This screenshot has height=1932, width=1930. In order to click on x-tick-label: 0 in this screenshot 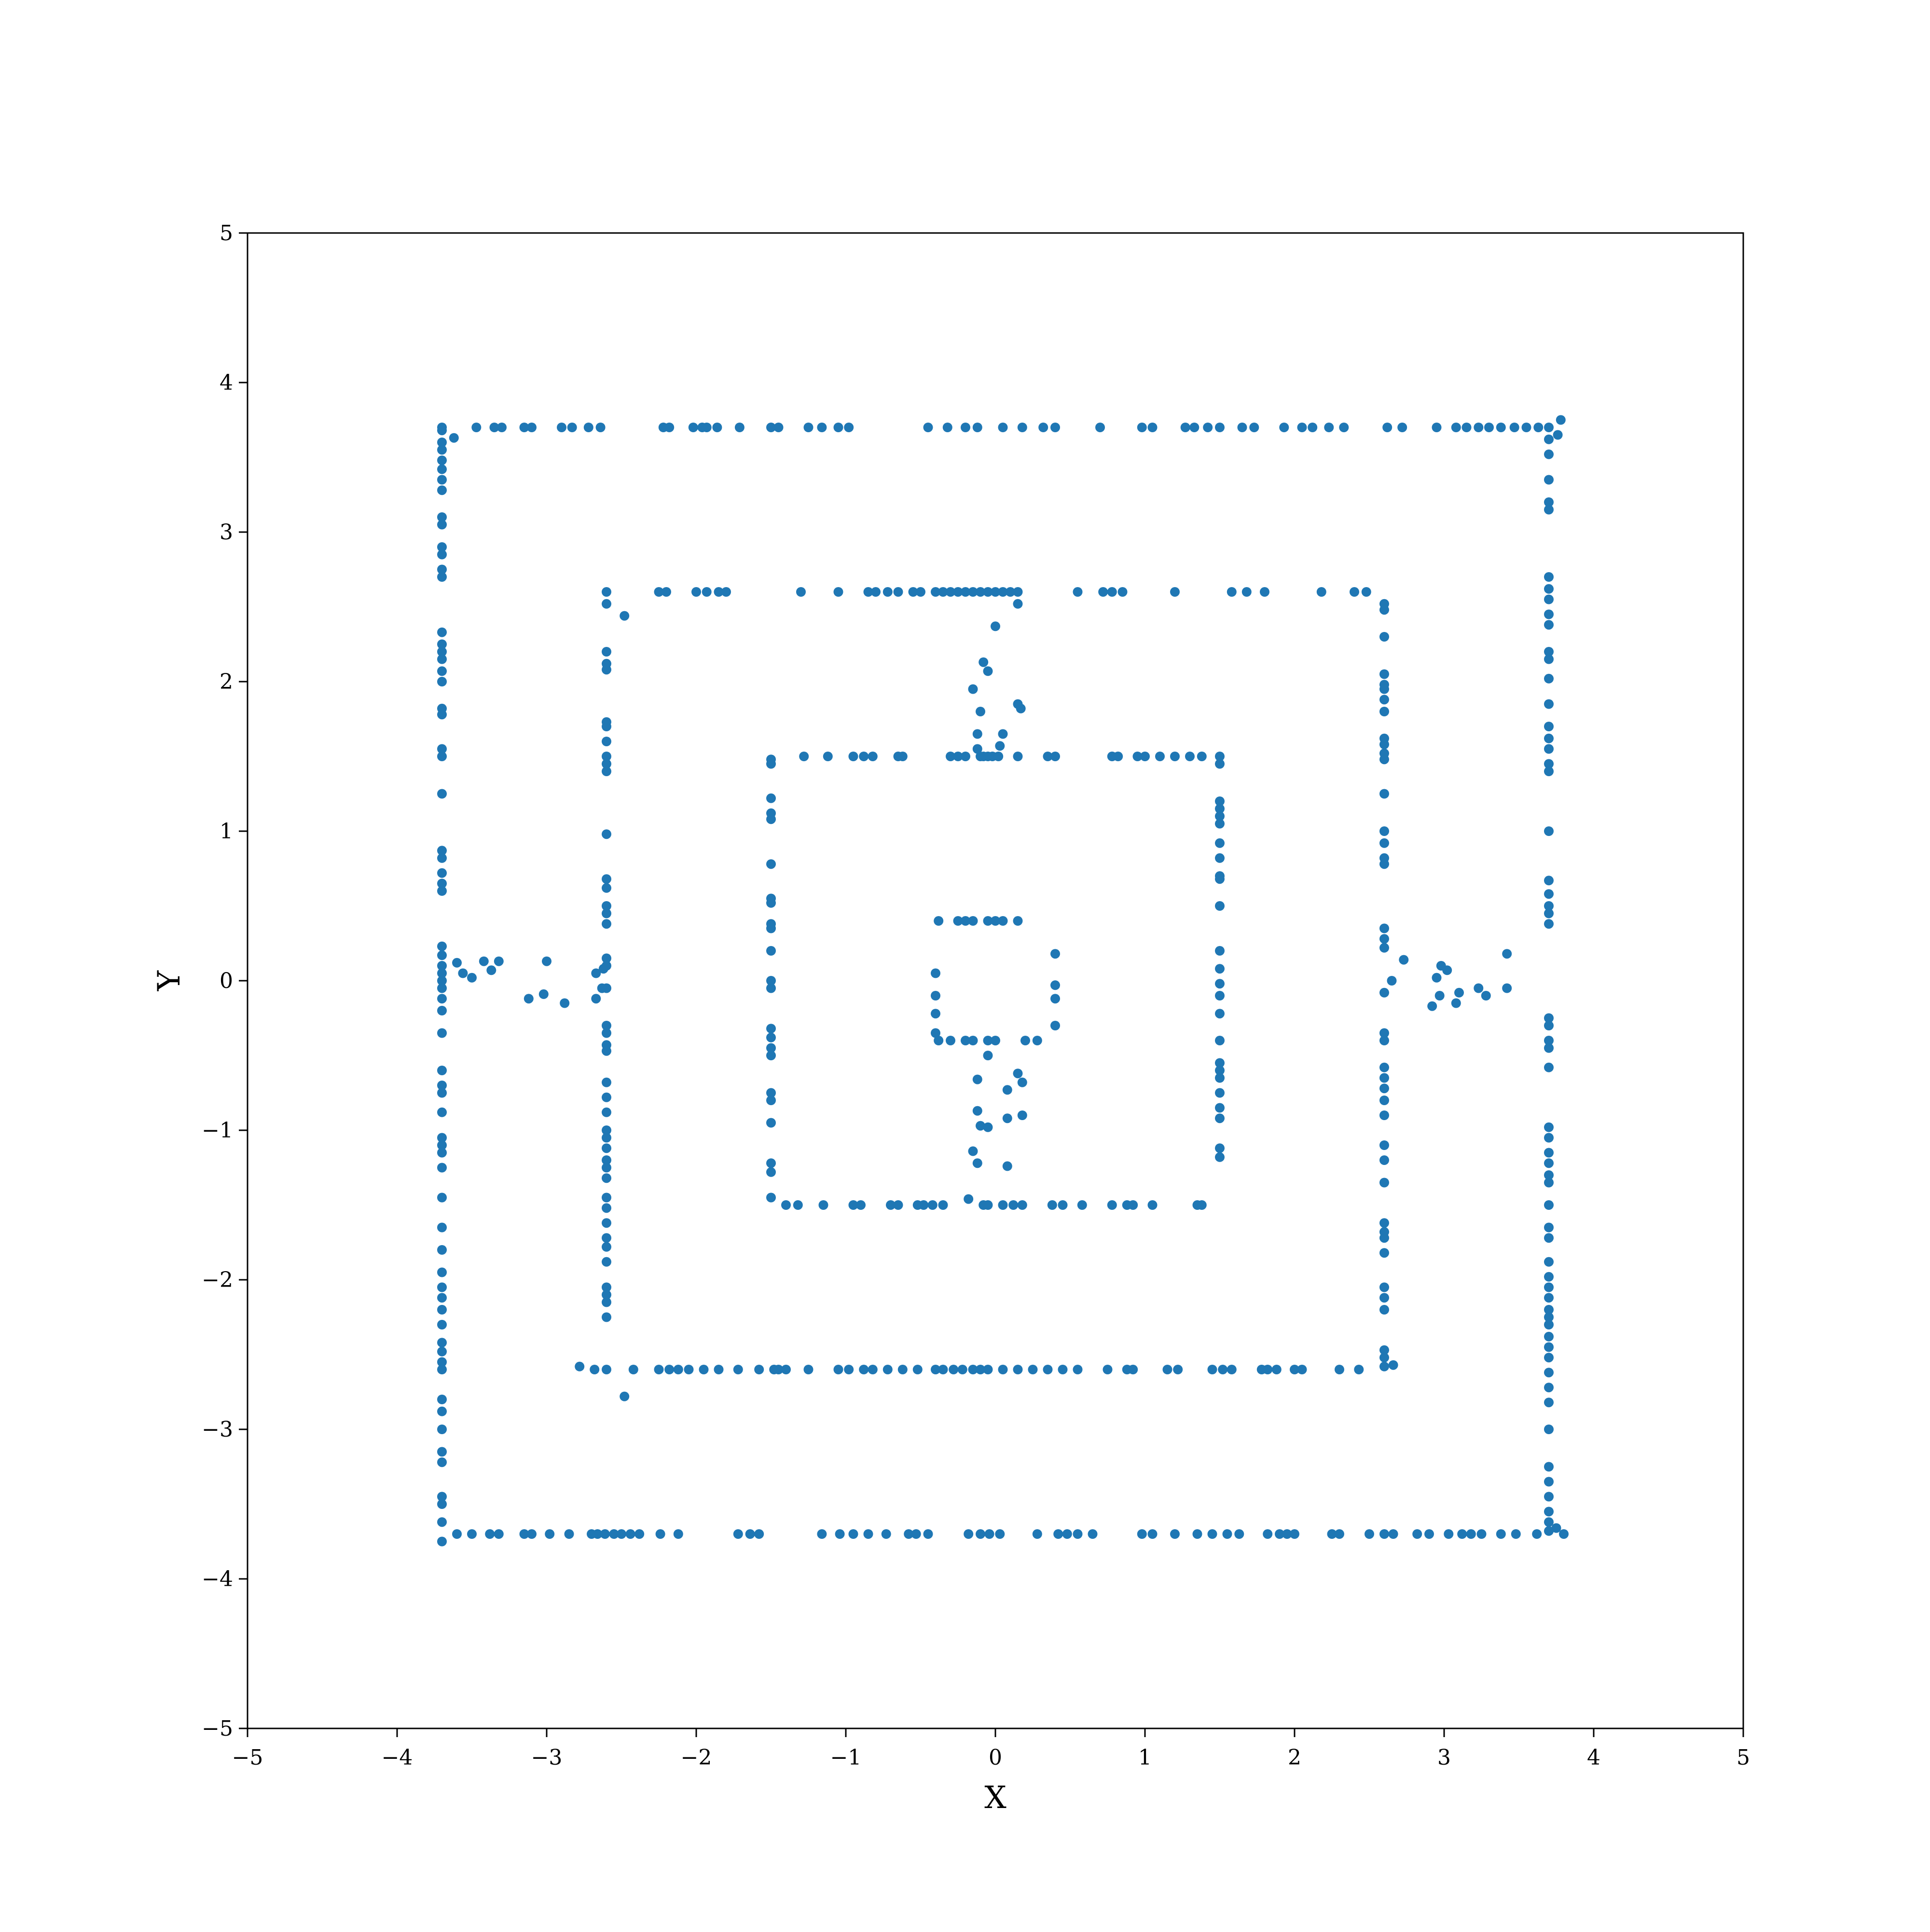, I will do `click(995, 1757)`.